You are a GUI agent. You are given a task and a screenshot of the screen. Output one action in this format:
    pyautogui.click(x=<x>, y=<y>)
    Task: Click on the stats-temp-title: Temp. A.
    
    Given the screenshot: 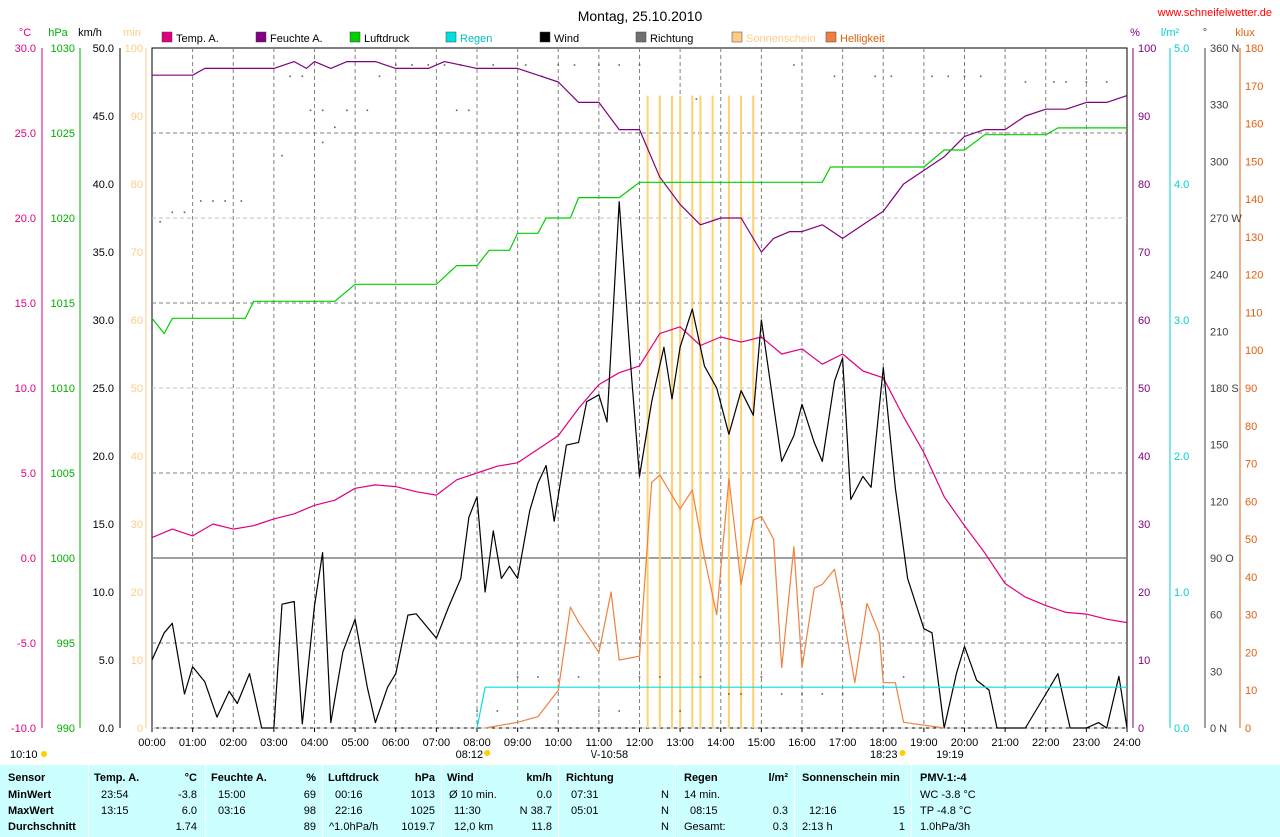 What is the action you would take?
    pyautogui.click(x=117, y=778)
    